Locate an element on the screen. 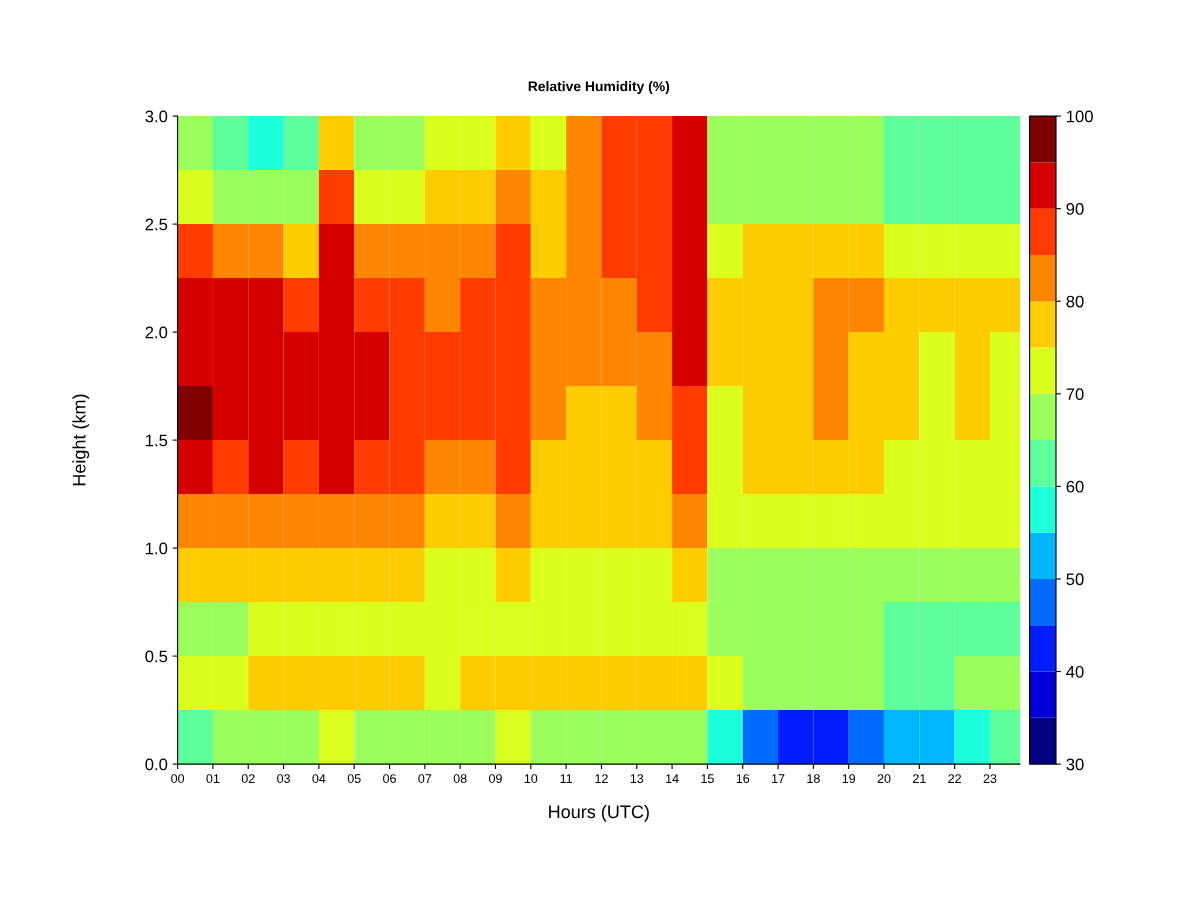 The height and width of the screenshot is (900, 1200). color-bar-label: 100 is located at coordinates (1079, 116).